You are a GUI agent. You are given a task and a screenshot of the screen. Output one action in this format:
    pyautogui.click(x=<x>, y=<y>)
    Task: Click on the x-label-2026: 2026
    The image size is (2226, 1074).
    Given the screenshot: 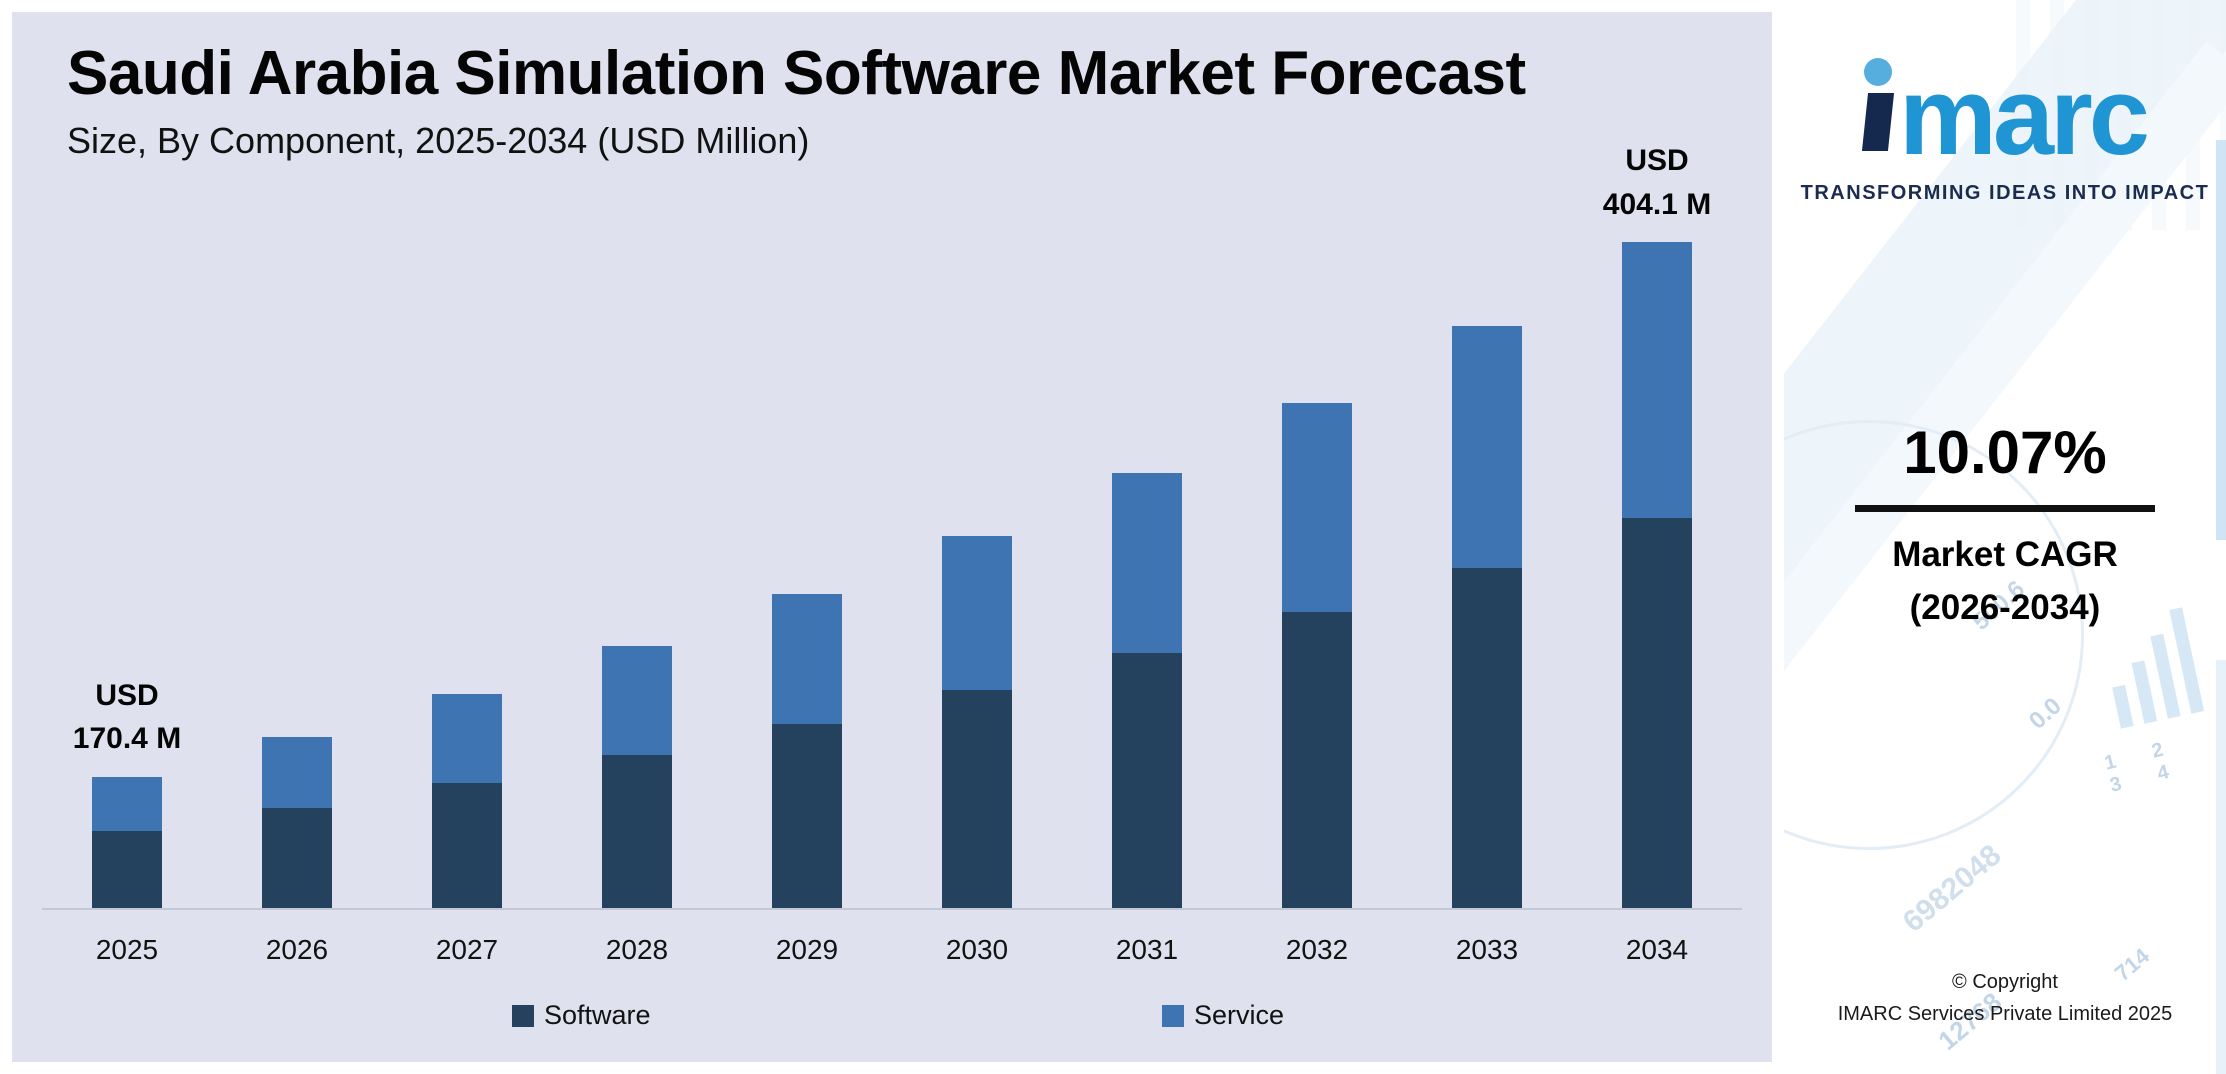 What is the action you would take?
    pyautogui.click(x=297, y=949)
    